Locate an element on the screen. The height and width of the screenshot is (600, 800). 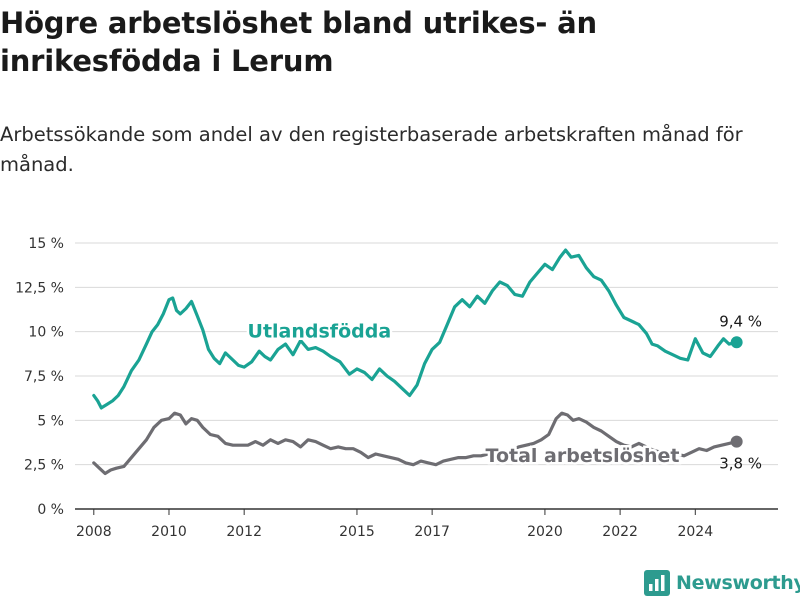
y-tick-label: 0 % is located at coordinates (50, 510).